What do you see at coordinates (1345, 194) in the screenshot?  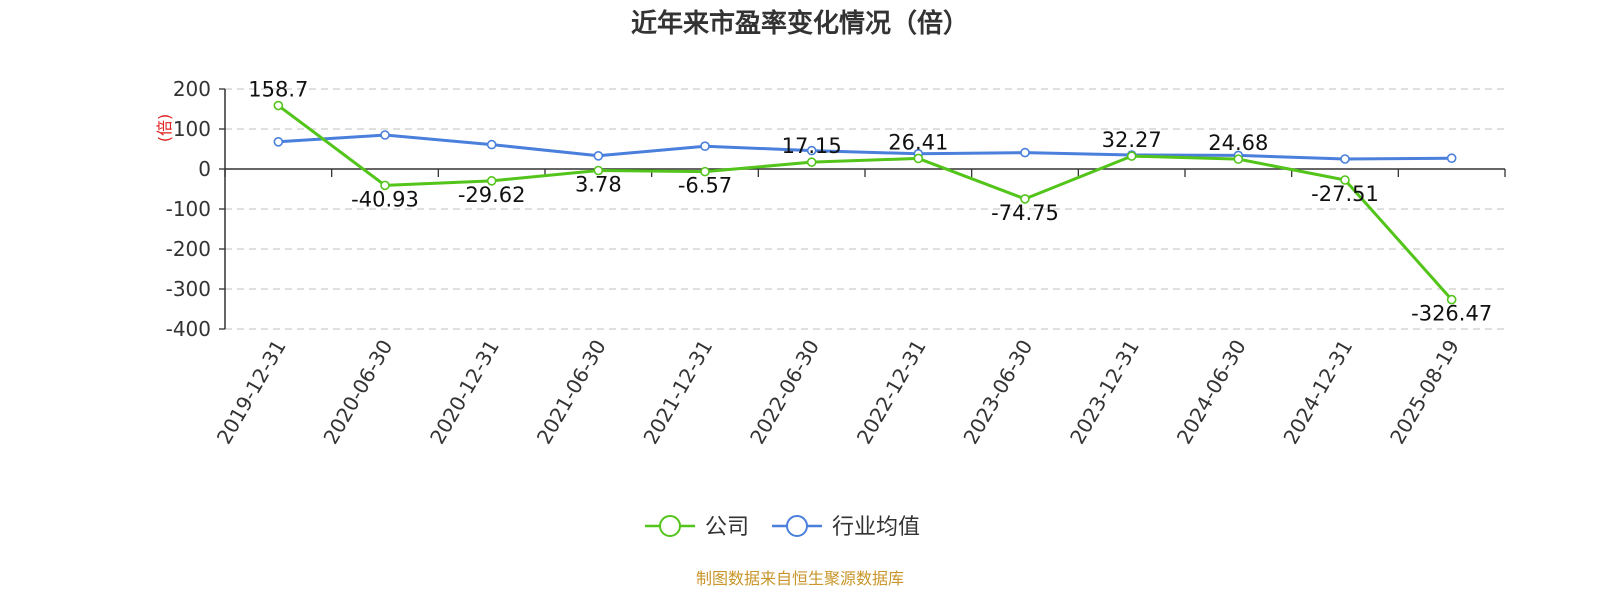 I see `data-label: -27.51` at bounding box center [1345, 194].